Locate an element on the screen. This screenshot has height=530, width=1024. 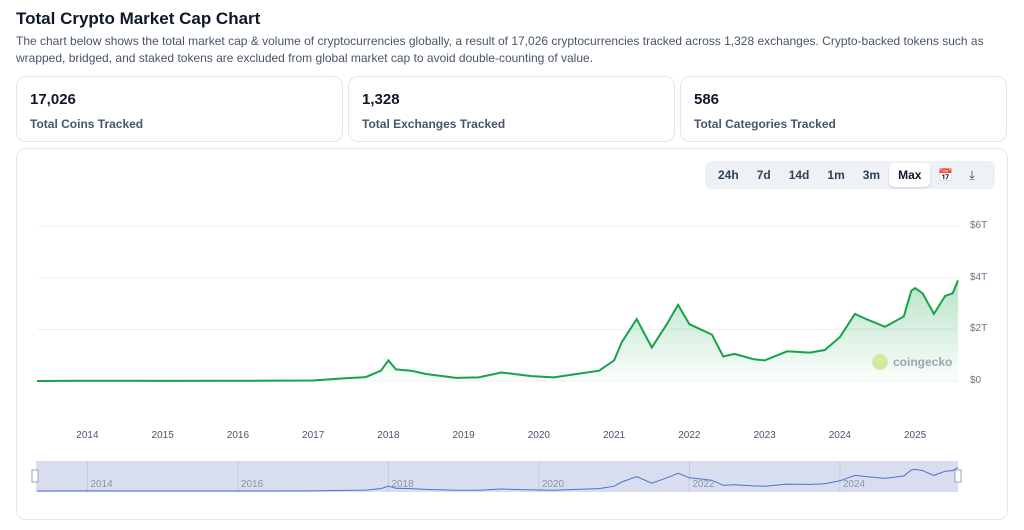
y-tick-label: $2T is located at coordinates (979, 329).